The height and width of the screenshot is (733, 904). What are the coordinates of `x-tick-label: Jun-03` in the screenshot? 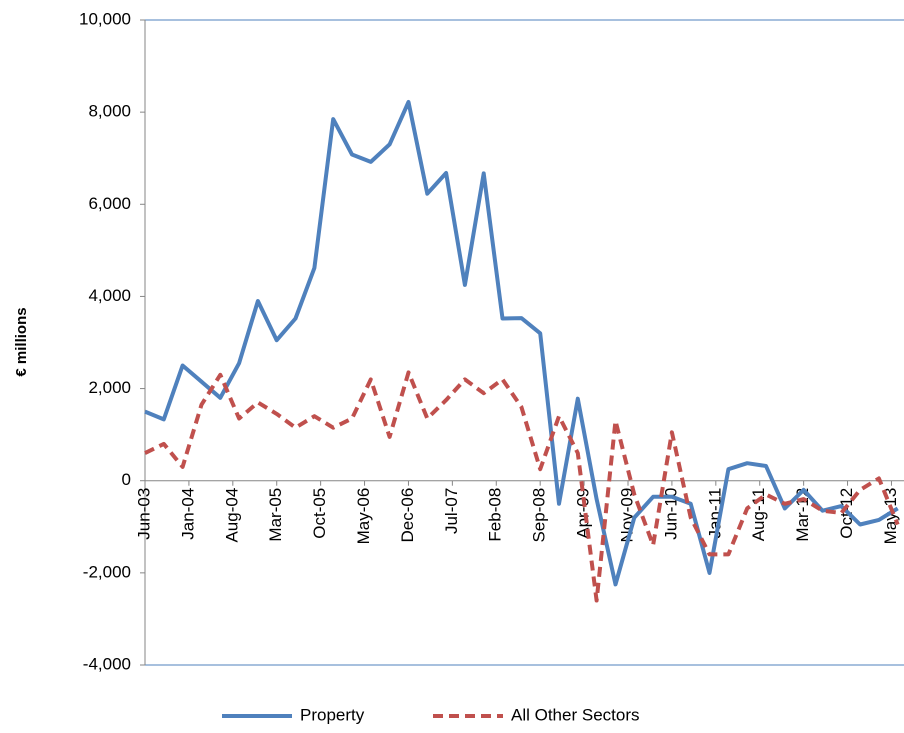 It's located at (143, 514).